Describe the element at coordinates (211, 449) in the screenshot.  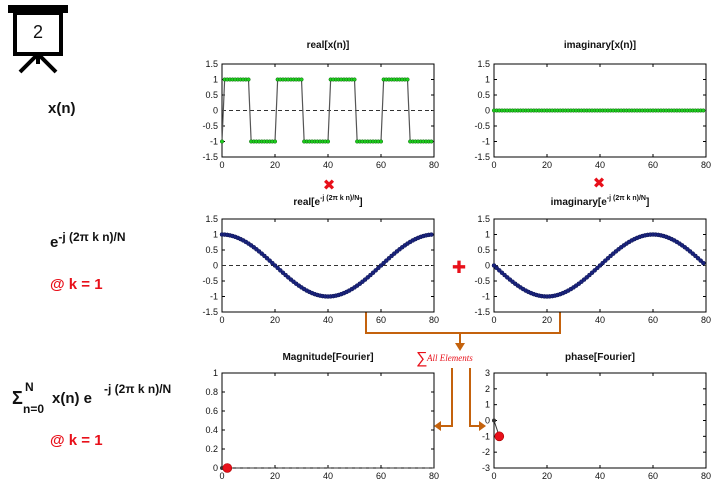
I see `y-tick-label: 0.2` at that location.